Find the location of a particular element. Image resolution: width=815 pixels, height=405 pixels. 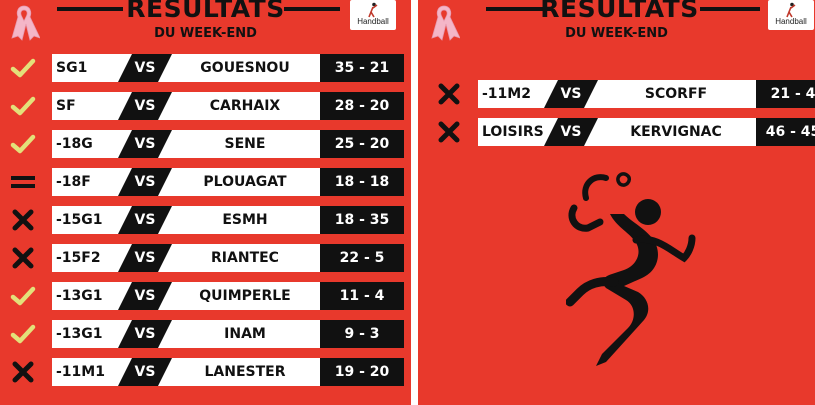

vs-badge: VS is located at coordinates (145, 106).